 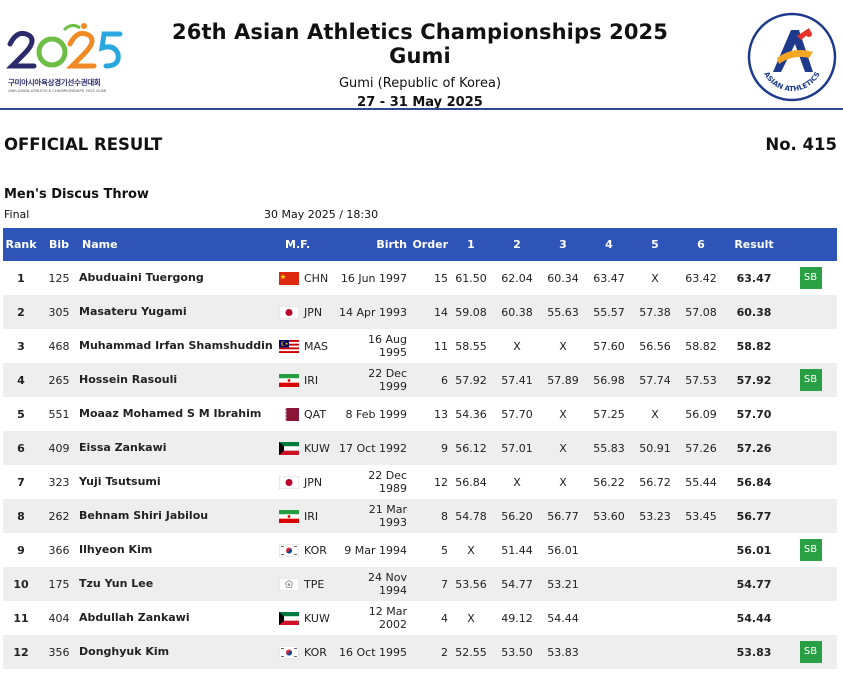 What do you see at coordinates (444, 618) in the screenshot?
I see `order-cell: 4` at bounding box center [444, 618].